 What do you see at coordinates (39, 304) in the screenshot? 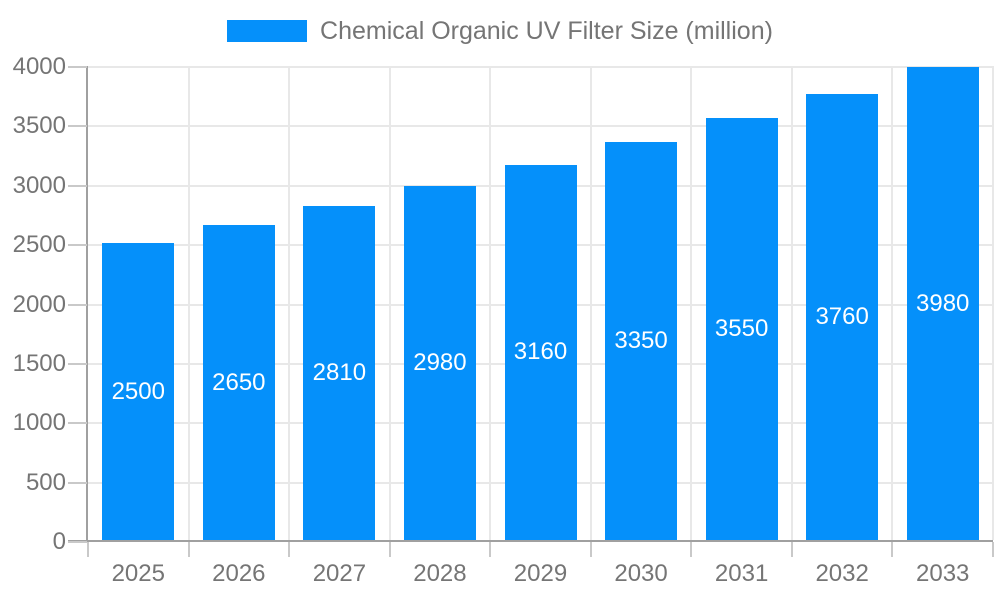
I see `y-axis-label: 2000` at bounding box center [39, 304].